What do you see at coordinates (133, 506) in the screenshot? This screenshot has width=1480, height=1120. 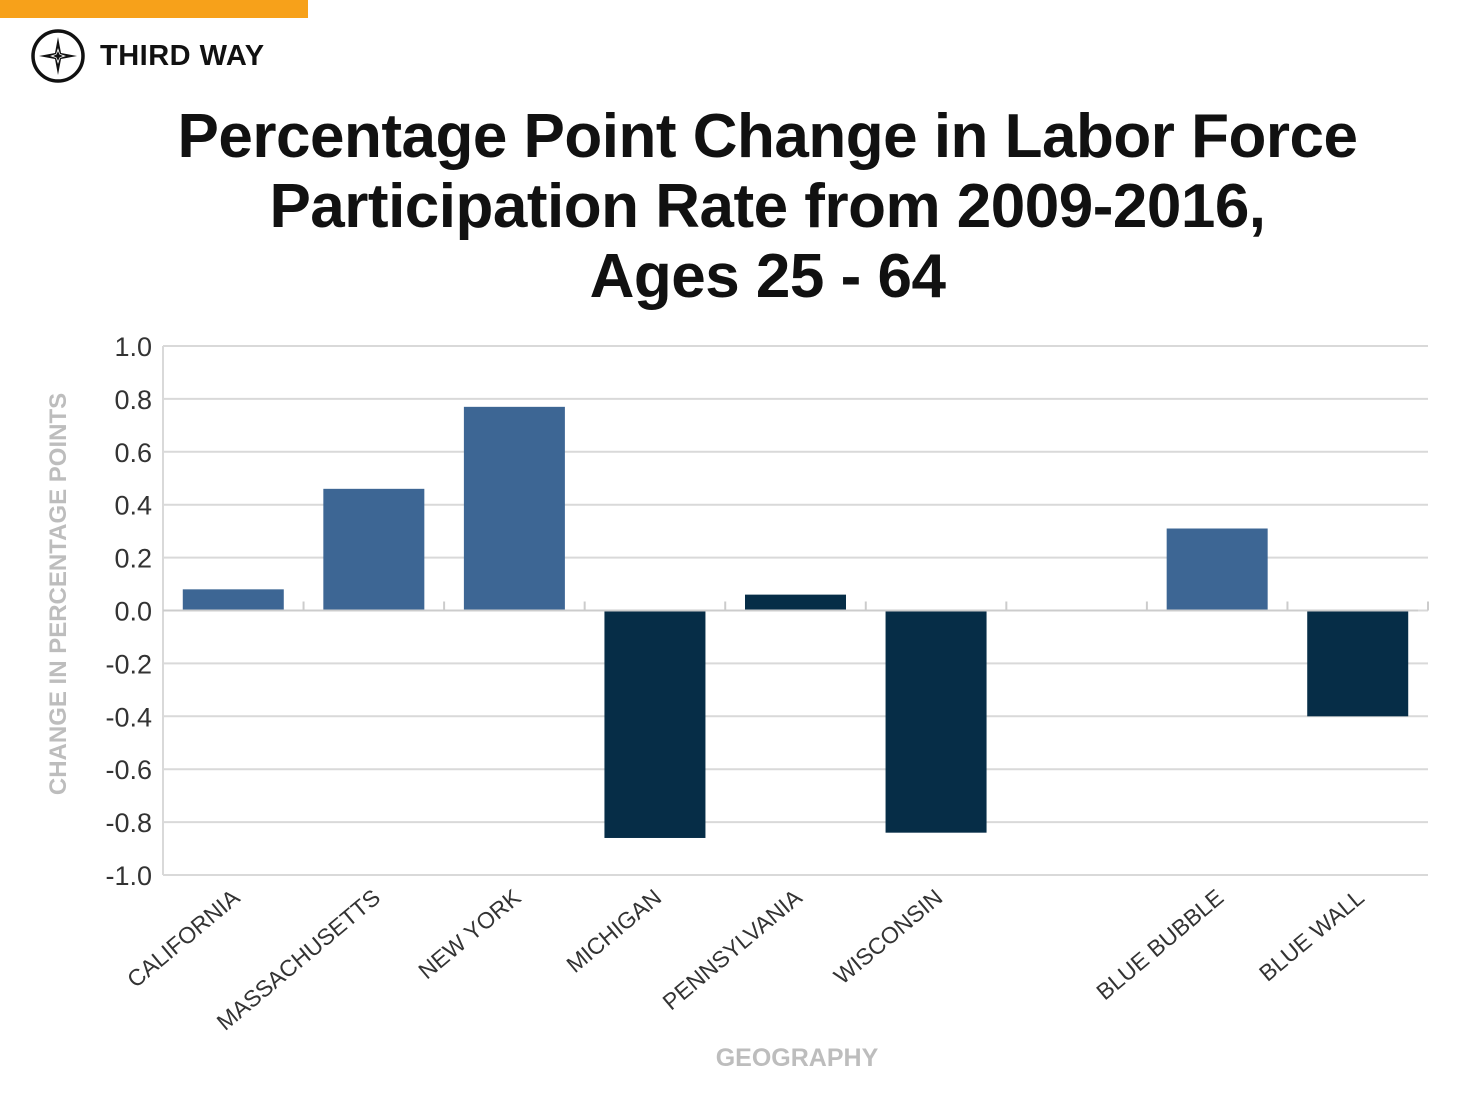 I see `y-tick-label: 0.4` at bounding box center [133, 506].